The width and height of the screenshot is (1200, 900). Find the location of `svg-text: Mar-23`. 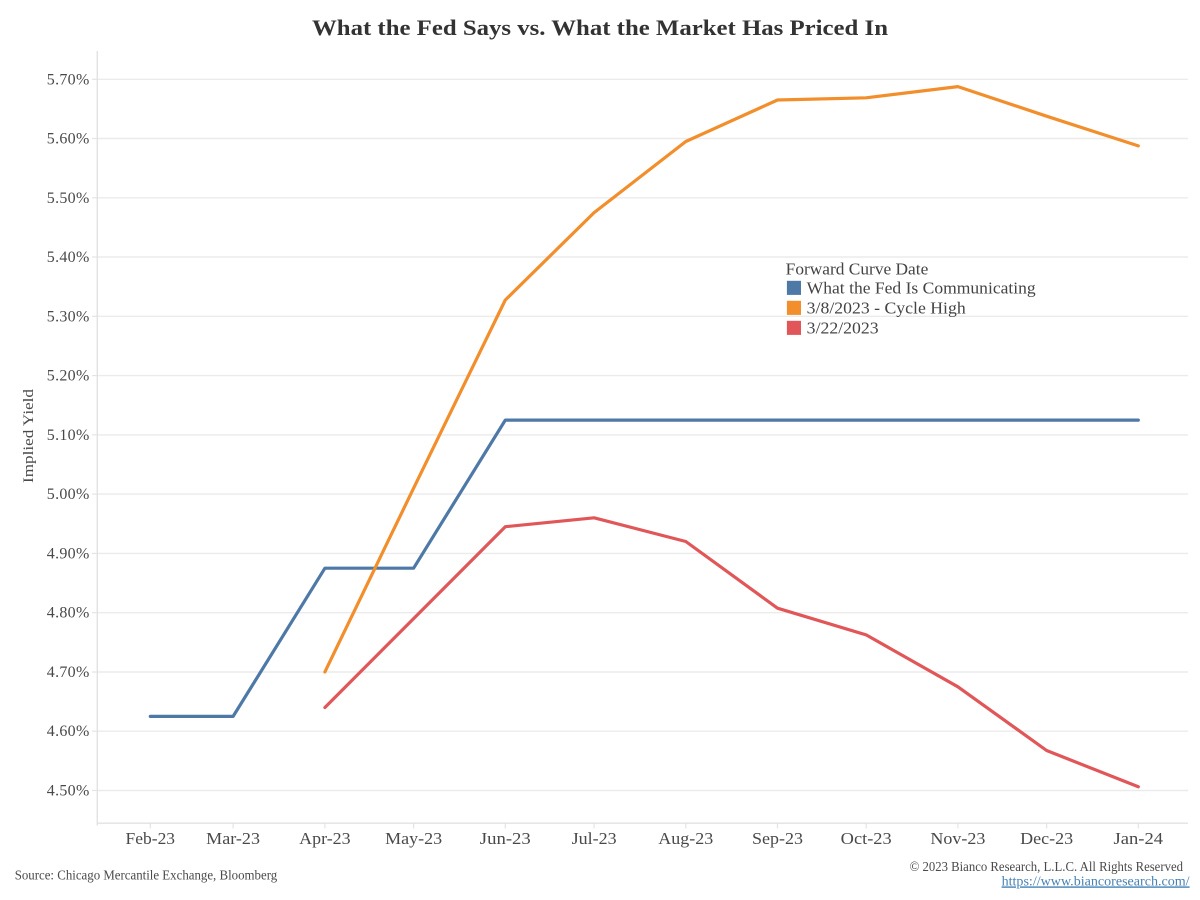

svg-text: Mar-23 is located at coordinates (233, 838).